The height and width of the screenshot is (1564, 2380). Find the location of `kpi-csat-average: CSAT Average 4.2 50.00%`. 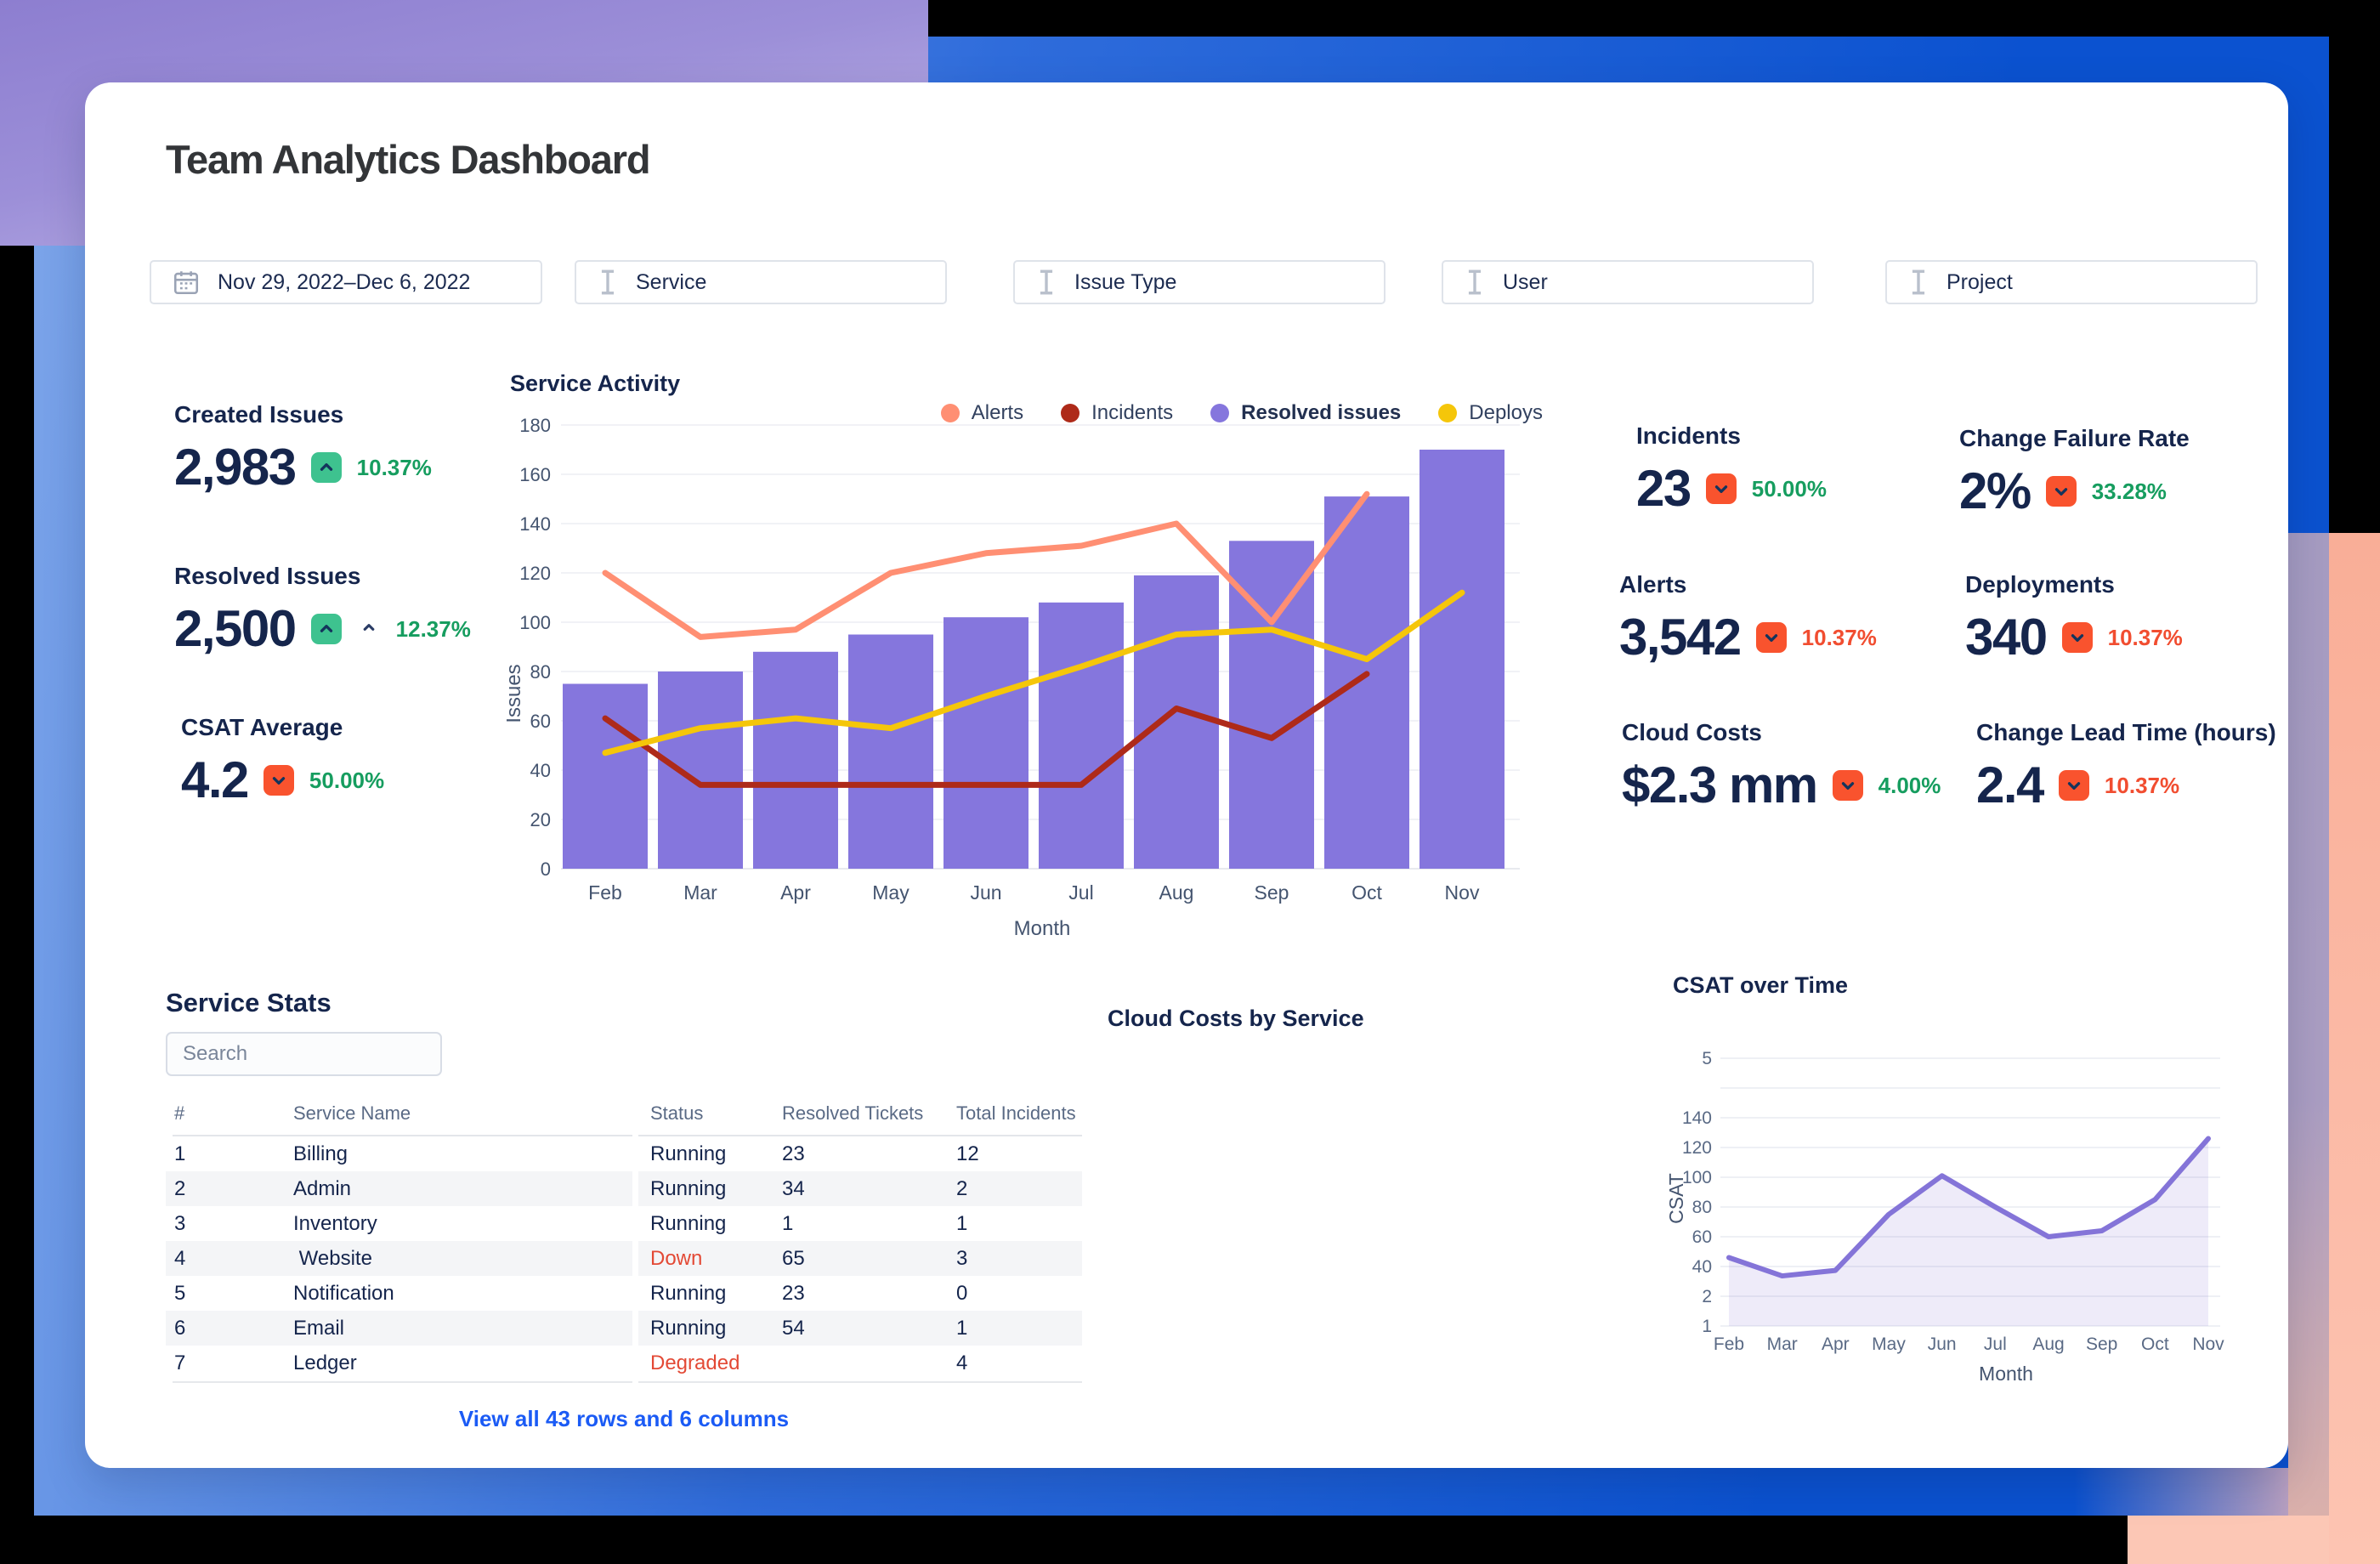

kpi-csat-average: CSAT Average 4.2 50.00% is located at coordinates (282, 760).